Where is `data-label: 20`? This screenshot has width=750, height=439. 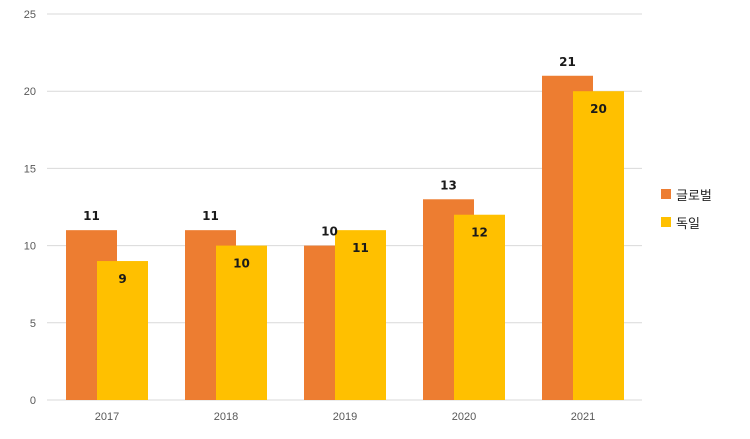
data-label: 20 is located at coordinates (598, 109).